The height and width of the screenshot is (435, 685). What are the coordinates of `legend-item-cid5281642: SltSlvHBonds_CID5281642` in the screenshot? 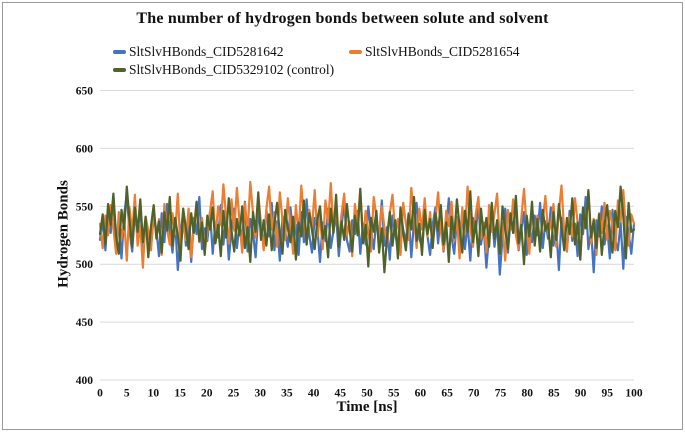 It's located at (231, 52).